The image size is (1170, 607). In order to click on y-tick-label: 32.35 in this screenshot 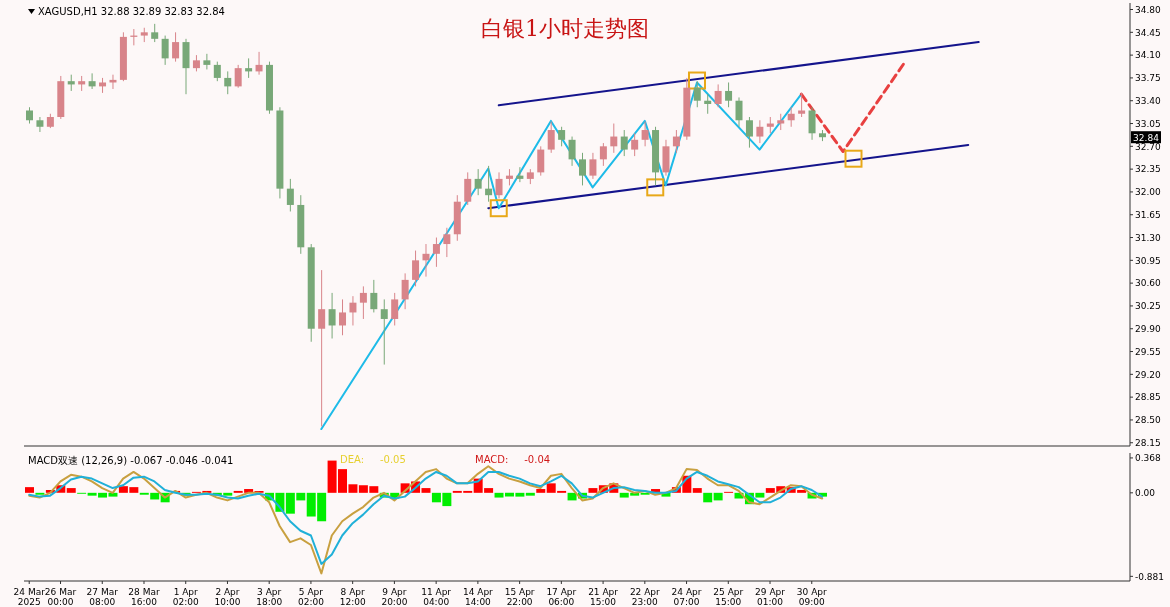, I will do `click(1148, 169)`.